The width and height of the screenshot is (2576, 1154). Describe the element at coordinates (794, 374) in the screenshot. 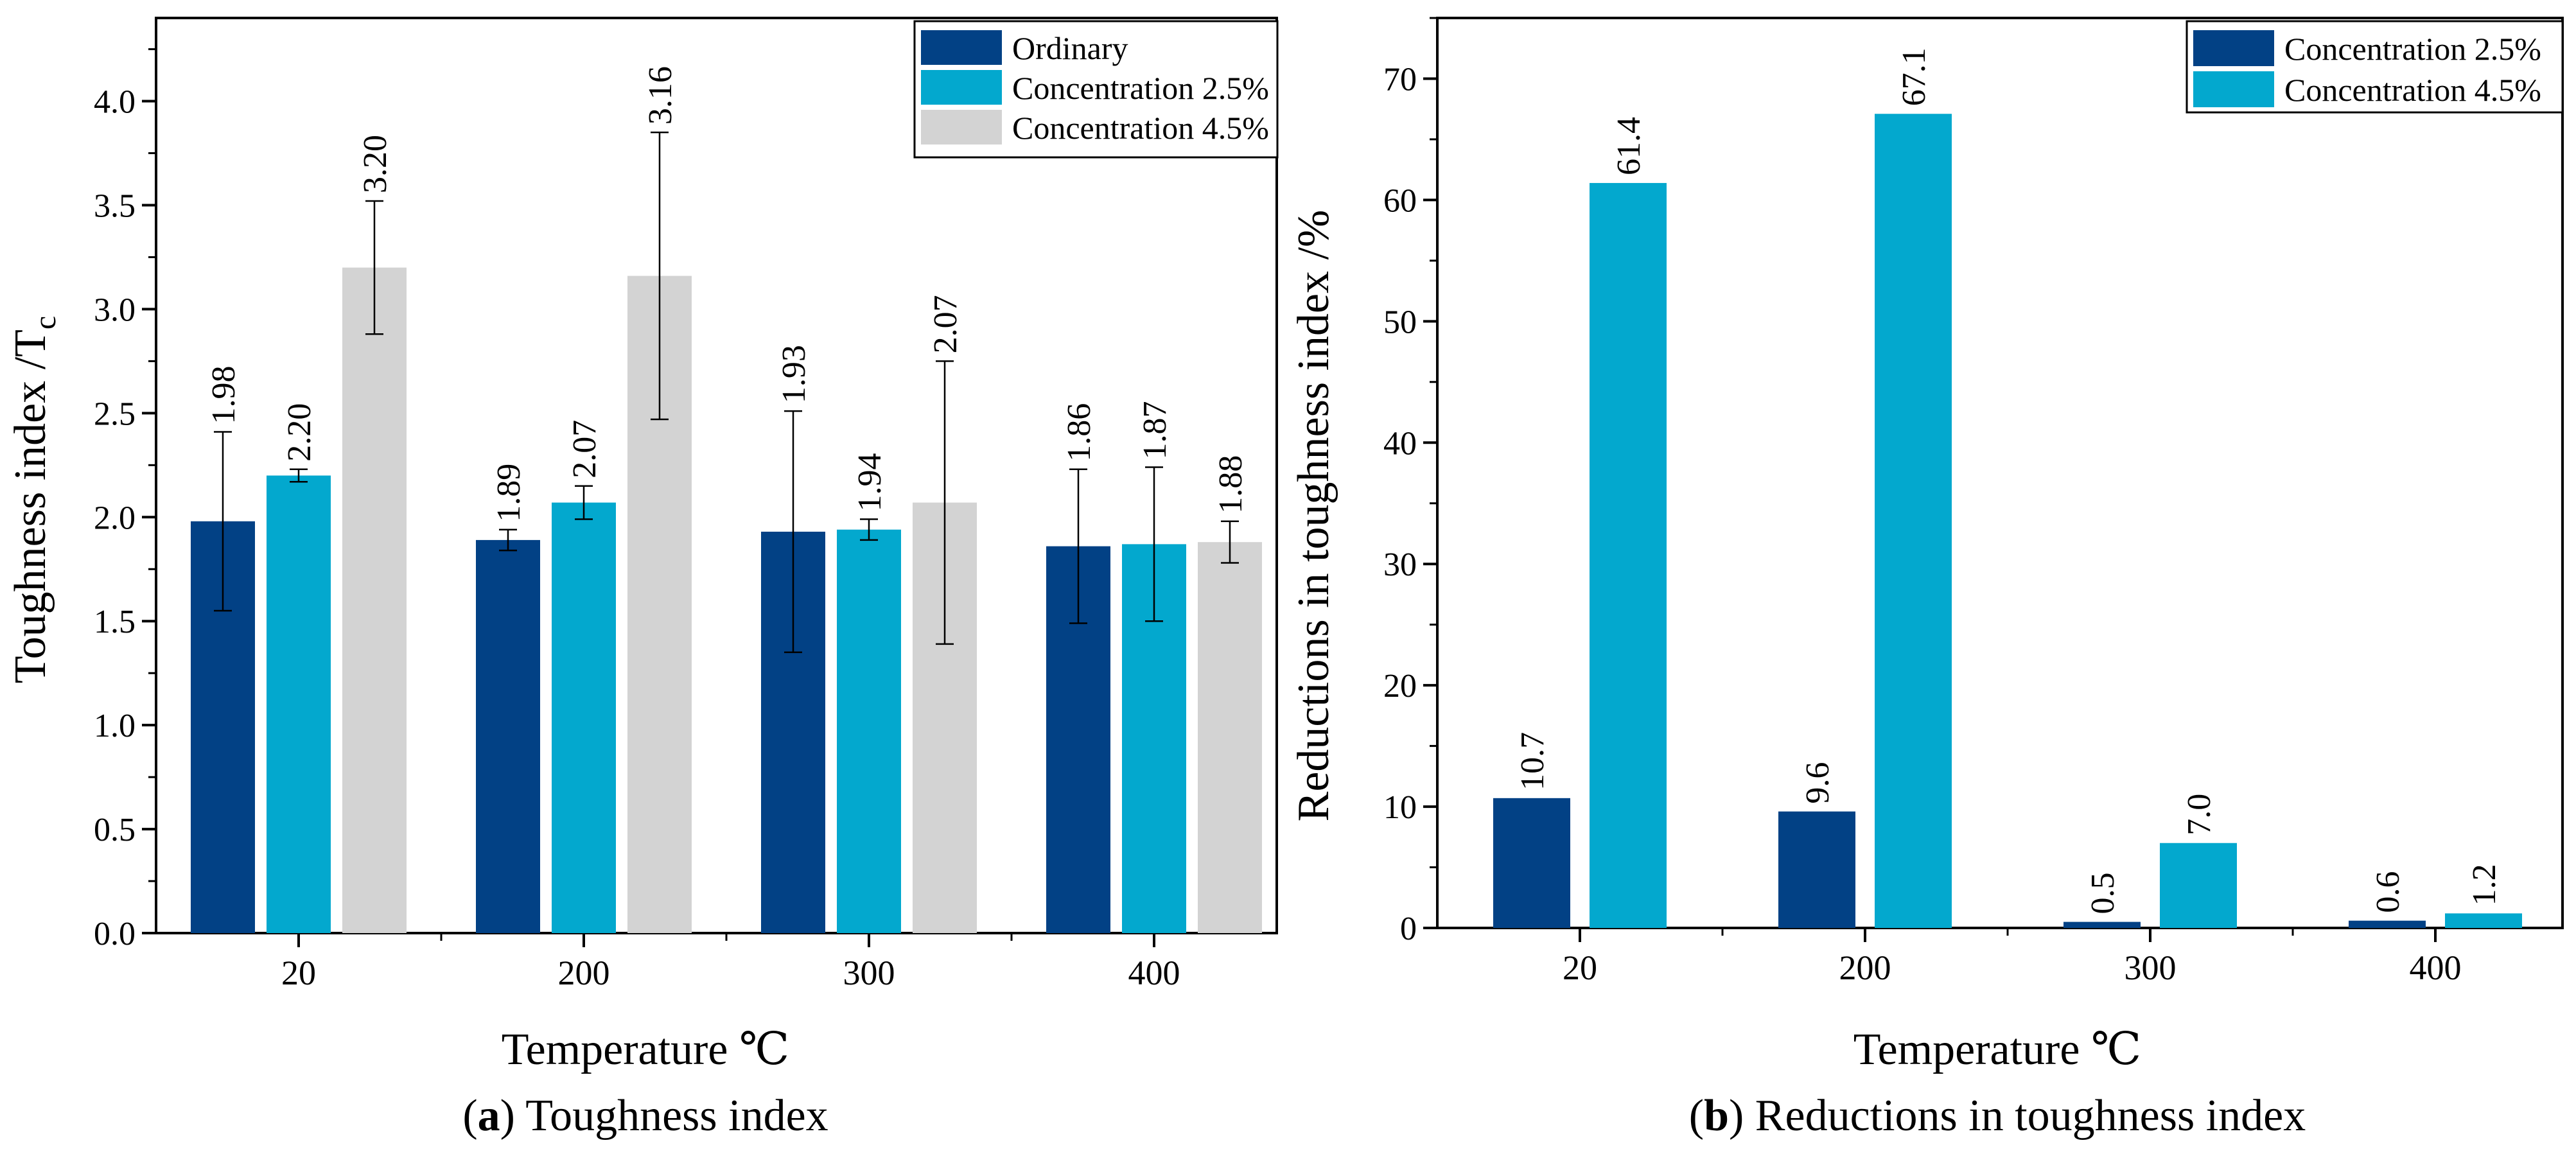

I see `panel-a-bar-value-label: 1.93` at that location.